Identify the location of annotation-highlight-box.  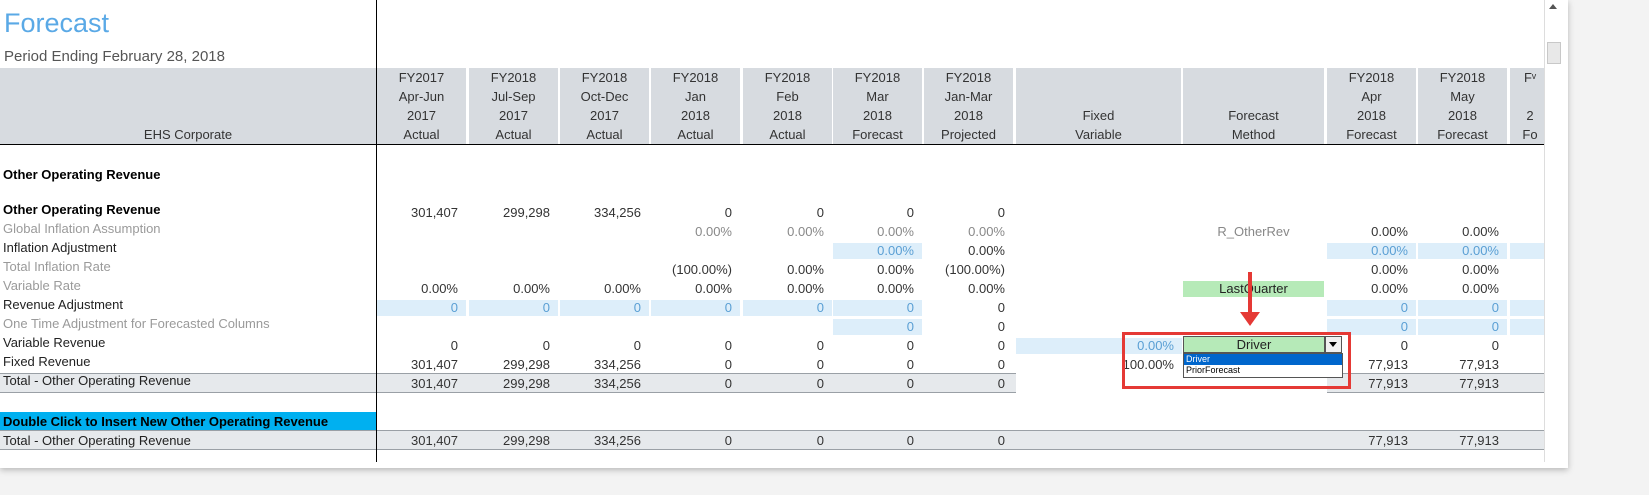
(1236, 360).